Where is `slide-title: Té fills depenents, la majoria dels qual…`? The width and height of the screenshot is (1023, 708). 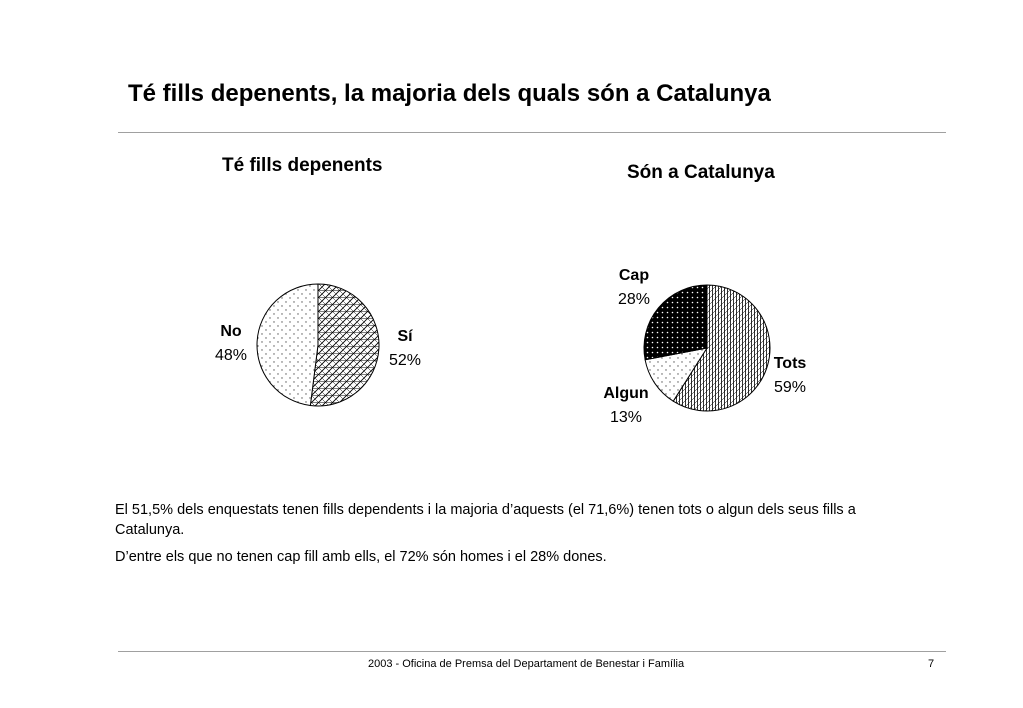
slide-title: Té fills depenents, la majoria dels qual… is located at coordinates (449, 93).